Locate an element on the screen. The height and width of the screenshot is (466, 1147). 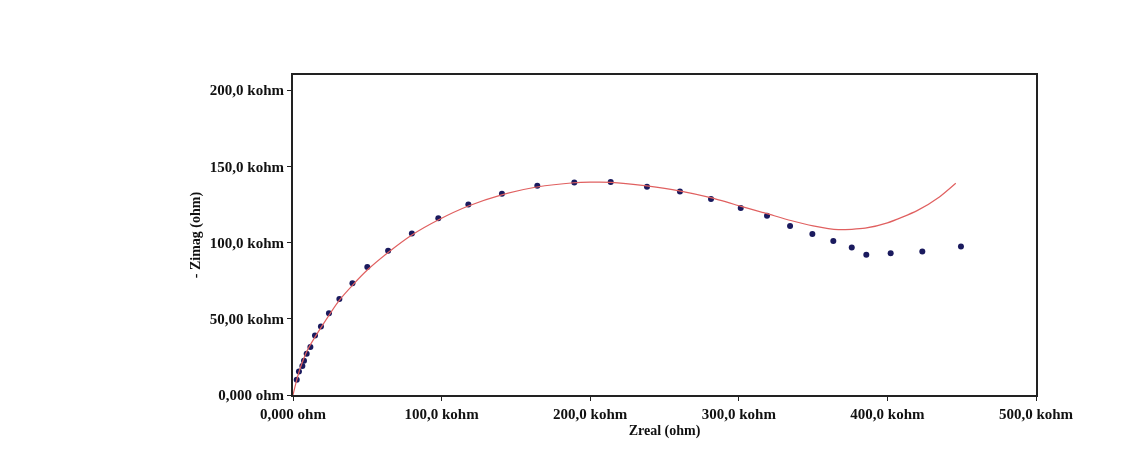
x-tick-label: 100,0 kohm is located at coordinates (442, 414).